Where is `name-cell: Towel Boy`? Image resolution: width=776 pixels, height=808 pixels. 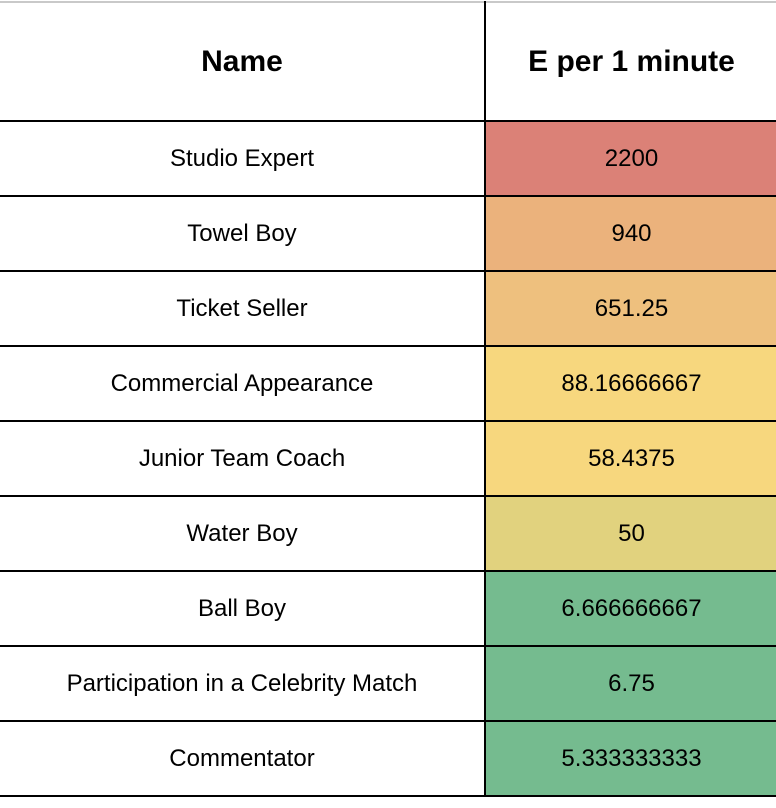 name-cell: Towel Boy is located at coordinates (243, 233).